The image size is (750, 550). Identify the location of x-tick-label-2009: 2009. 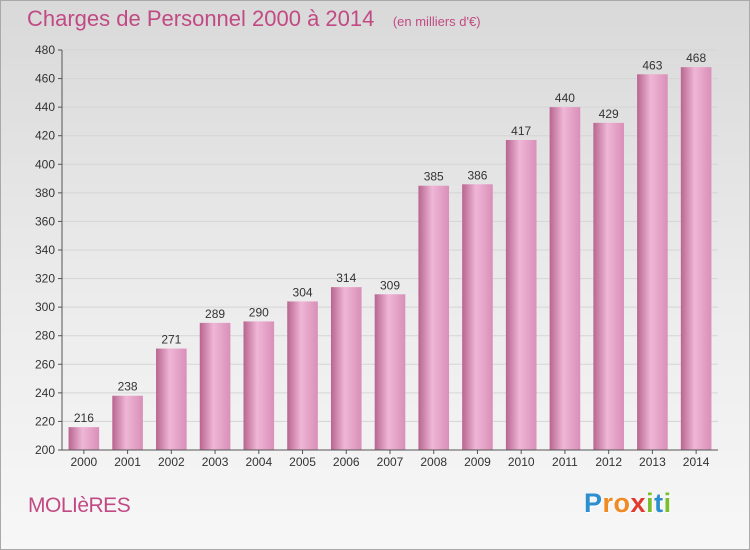
(477, 462).